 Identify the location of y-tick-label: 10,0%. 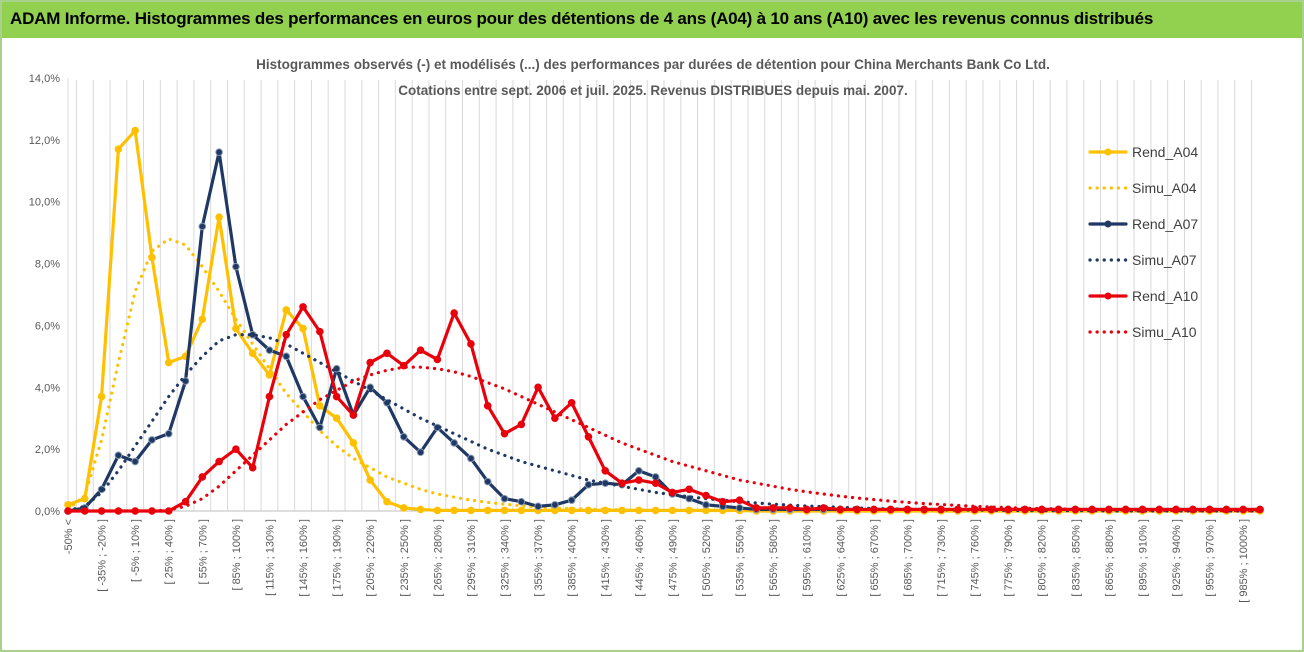
(44, 203).